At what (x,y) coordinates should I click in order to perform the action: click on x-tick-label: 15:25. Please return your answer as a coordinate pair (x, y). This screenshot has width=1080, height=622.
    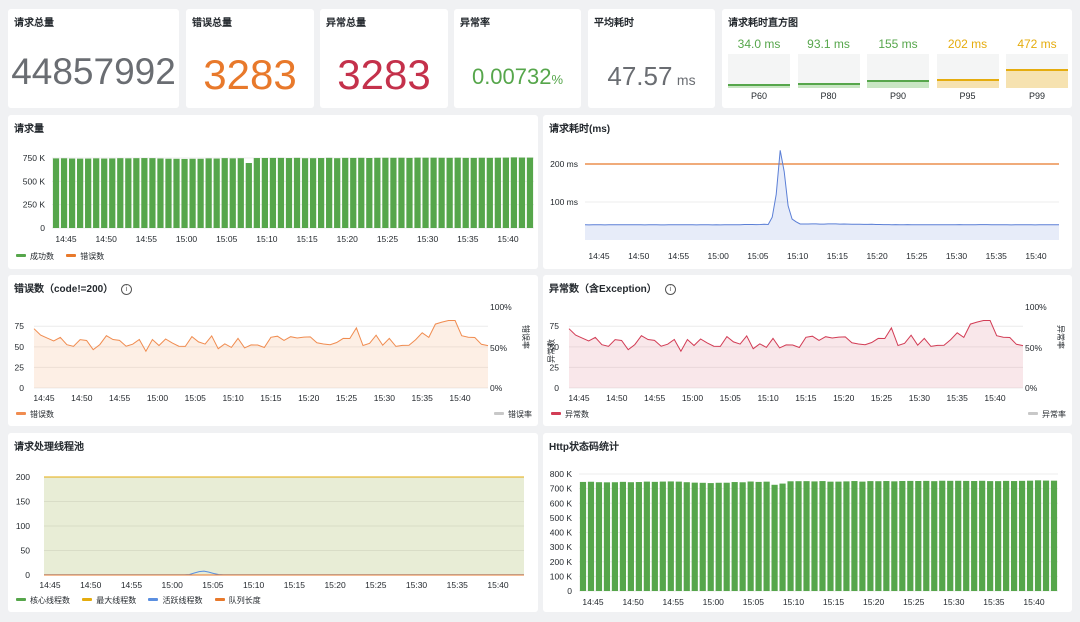
    Looking at the image, I should click on (347, 398).